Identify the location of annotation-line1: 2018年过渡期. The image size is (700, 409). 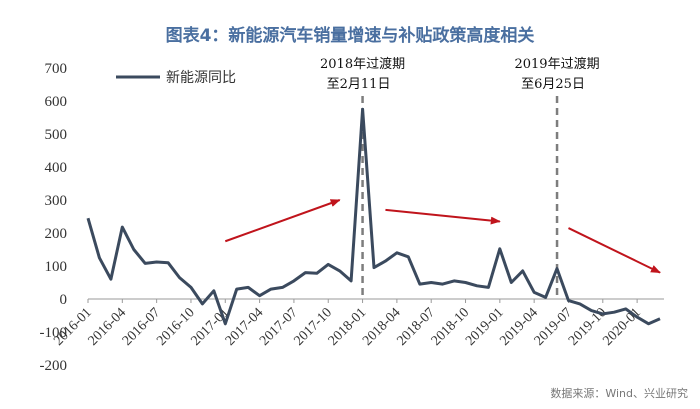
(362, 64).